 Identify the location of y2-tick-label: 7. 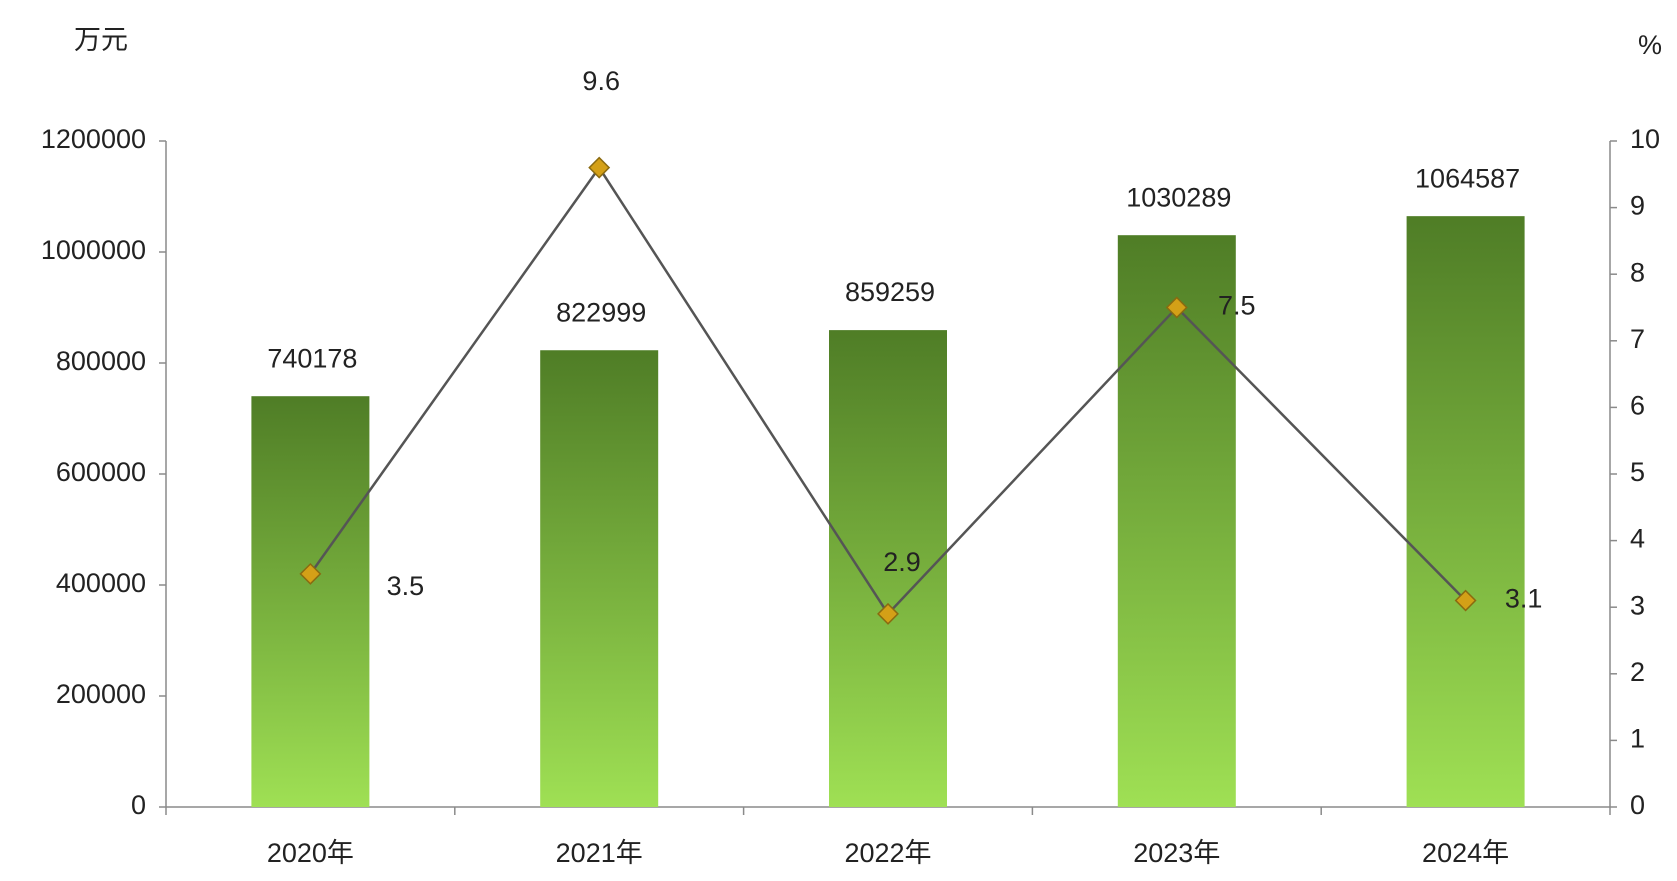
(1637, 339).